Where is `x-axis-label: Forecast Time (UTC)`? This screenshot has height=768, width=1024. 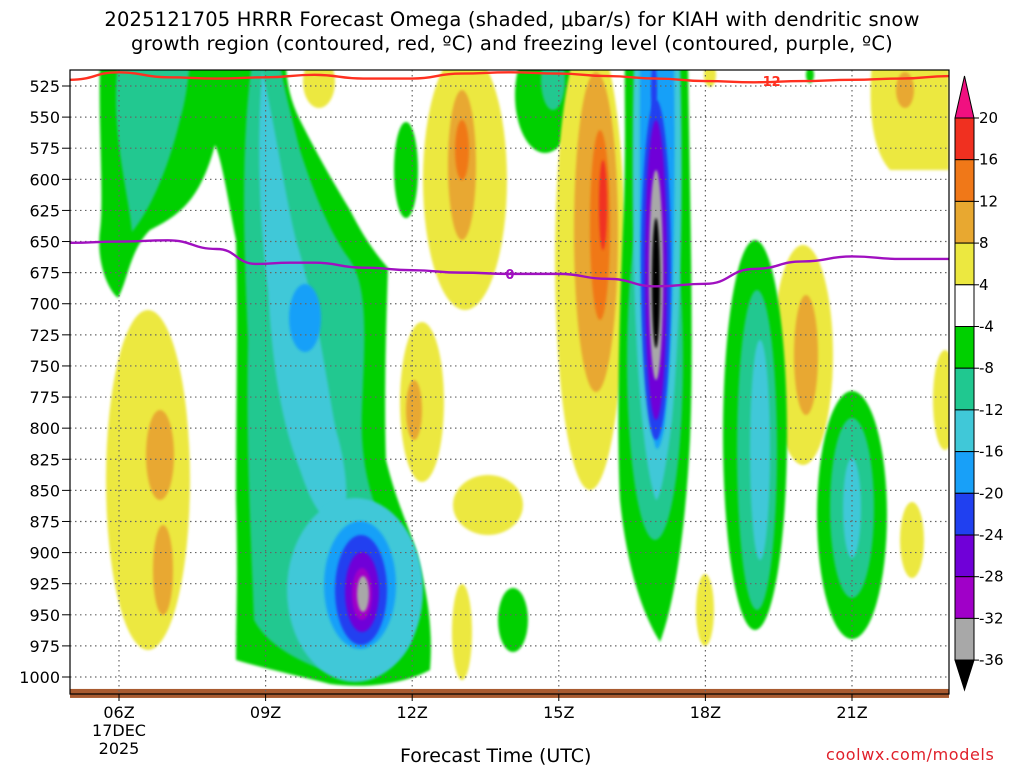
x-axis-label: Forecast Time (UTC) is located at coordinates (496, 756).